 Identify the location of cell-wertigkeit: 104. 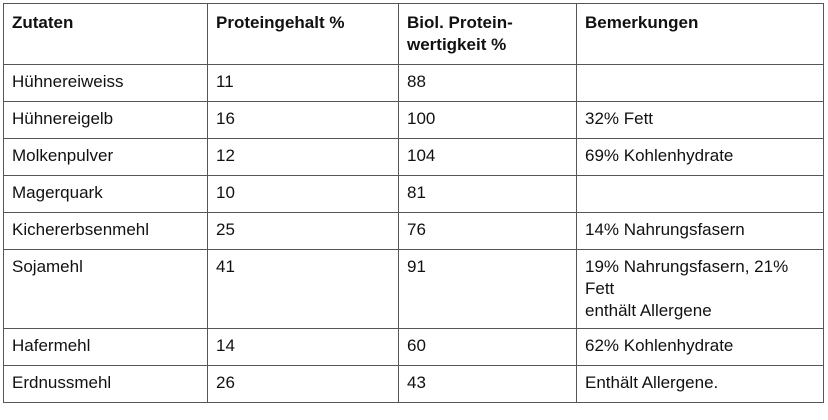
(487, 157).